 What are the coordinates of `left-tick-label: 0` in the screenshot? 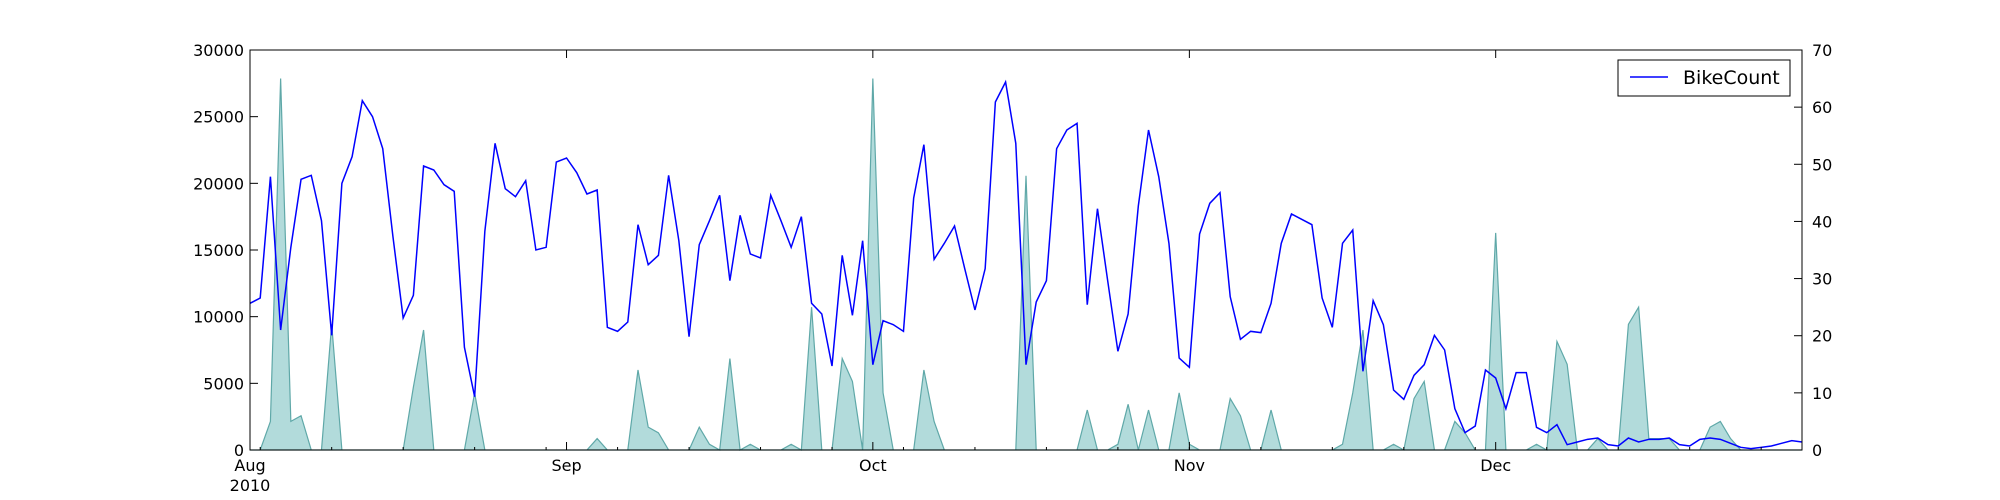 It's located at (239, 450).